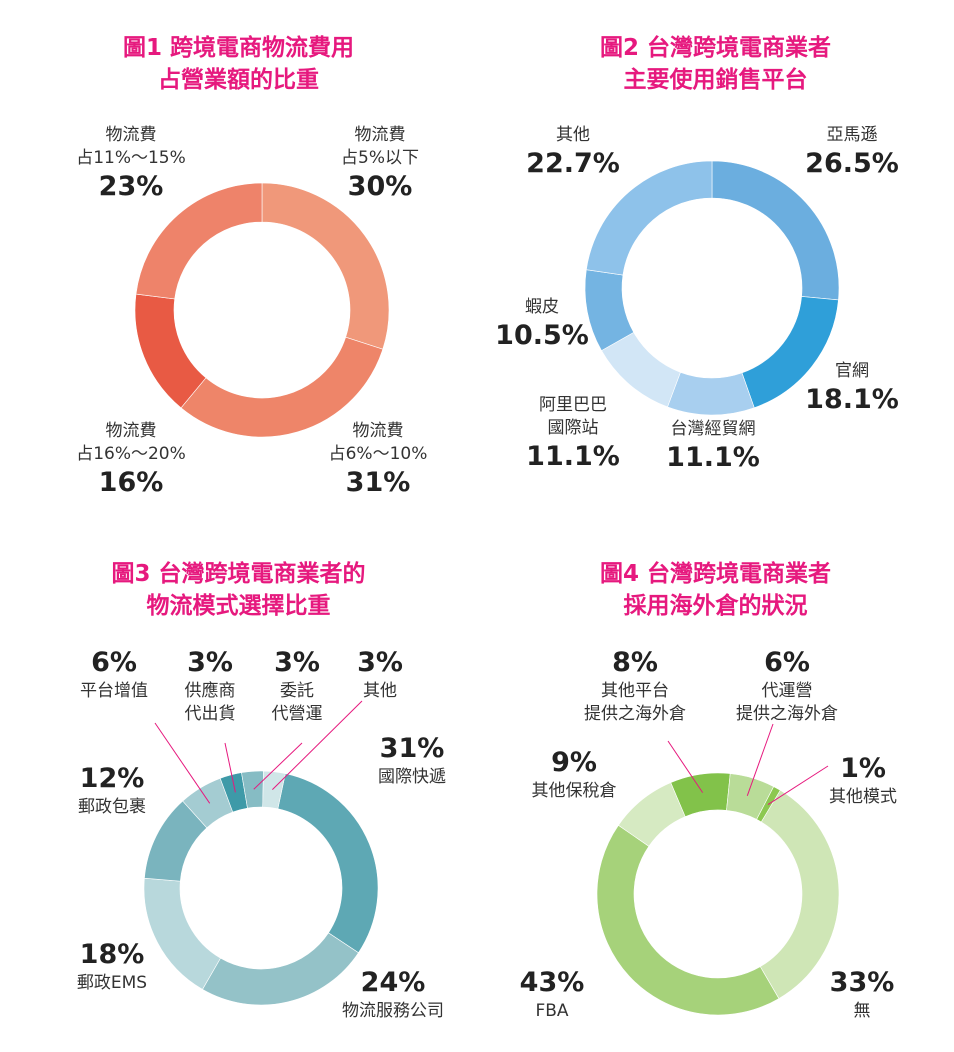 This screenshot has height=1052, width=954. I want to click on chart-title: 圖2 台灣跨境電商業者 主要使用銷售平台, so click(715, 64).